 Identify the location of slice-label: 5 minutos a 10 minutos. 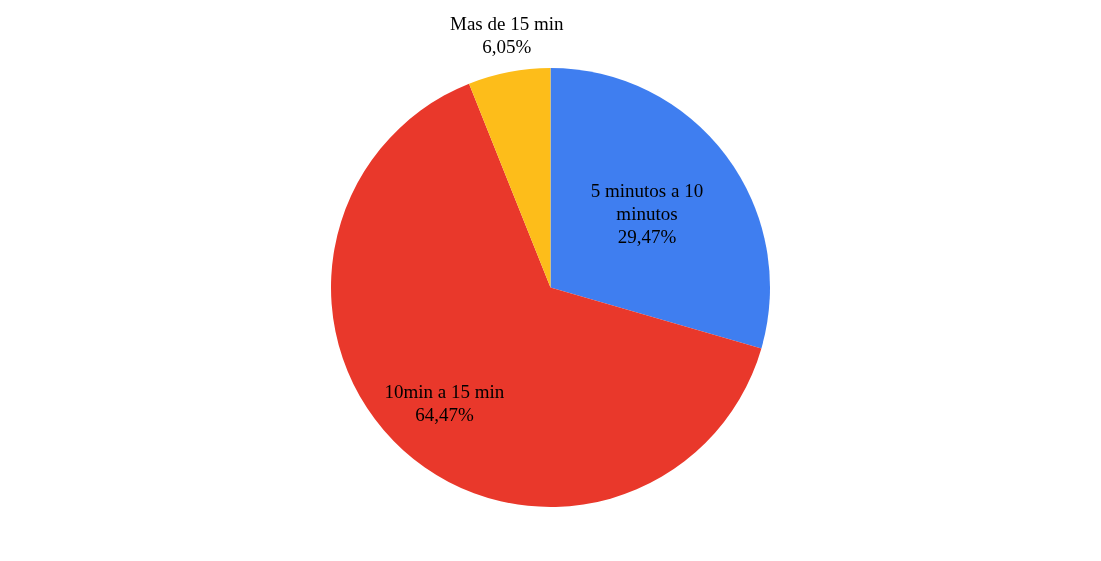
(647, 201).